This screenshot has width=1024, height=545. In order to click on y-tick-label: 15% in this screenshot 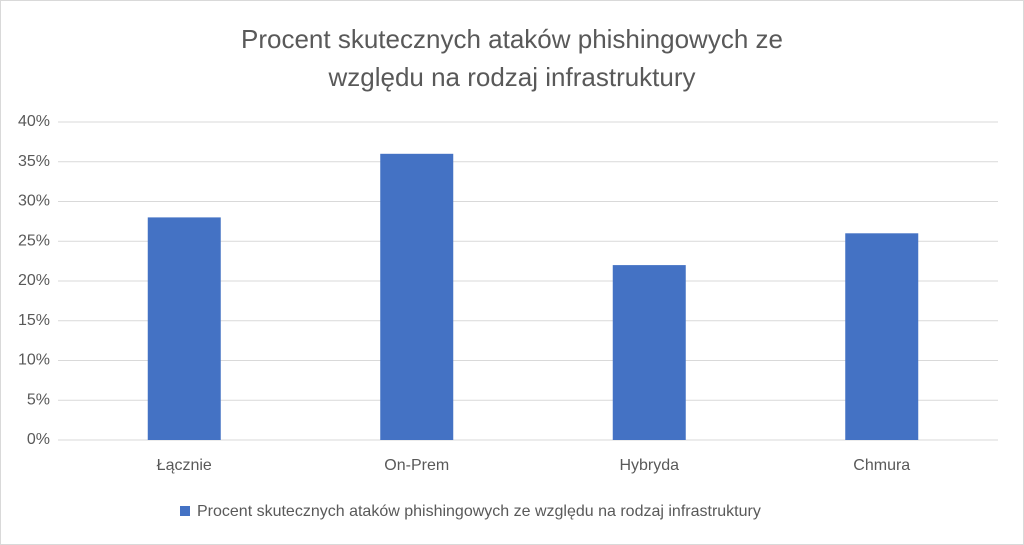, I will do `click(34, 320)`.